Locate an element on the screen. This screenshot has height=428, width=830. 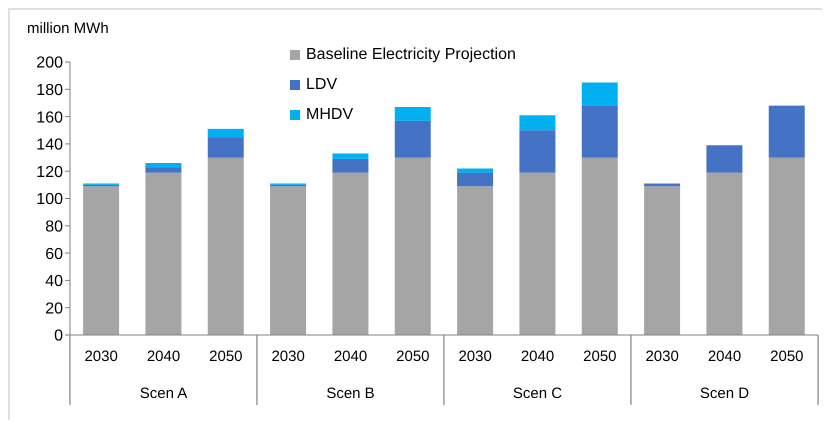
y-tick-label: 140 is located at coordinates (50, 145).